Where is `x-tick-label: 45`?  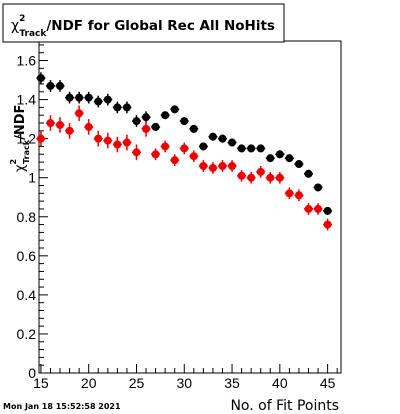
x-tick-label: 45 is located at coordinates (328, 383).